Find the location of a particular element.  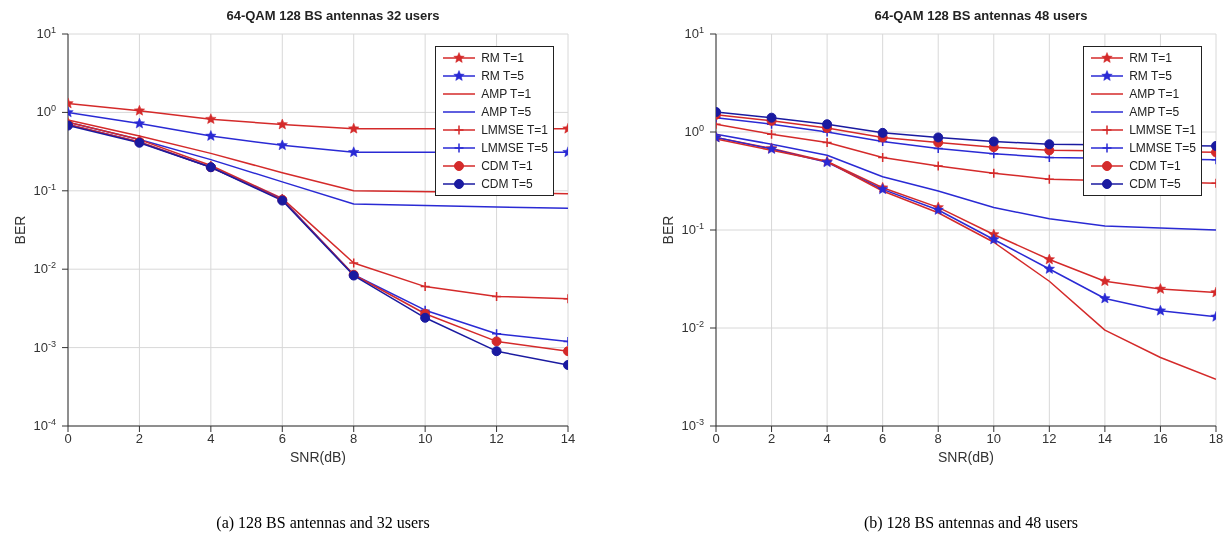

text: (a) 128 BS antennas and 32 users is located at coordinates (322, 523).